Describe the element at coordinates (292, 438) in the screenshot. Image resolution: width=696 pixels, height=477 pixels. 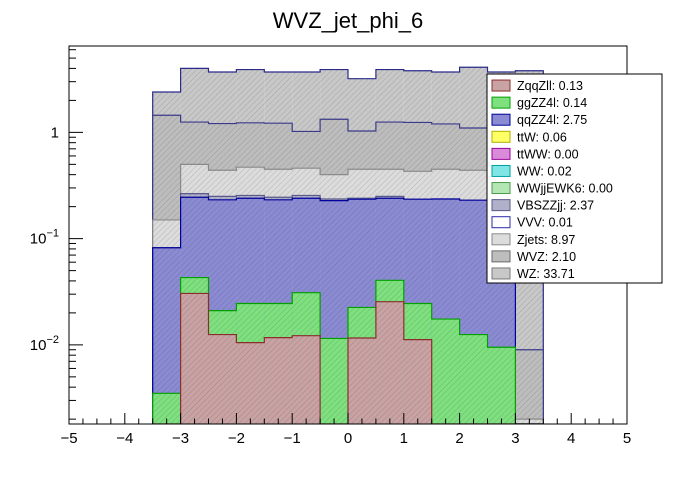
I see `x-tick-label: −1` at that location.